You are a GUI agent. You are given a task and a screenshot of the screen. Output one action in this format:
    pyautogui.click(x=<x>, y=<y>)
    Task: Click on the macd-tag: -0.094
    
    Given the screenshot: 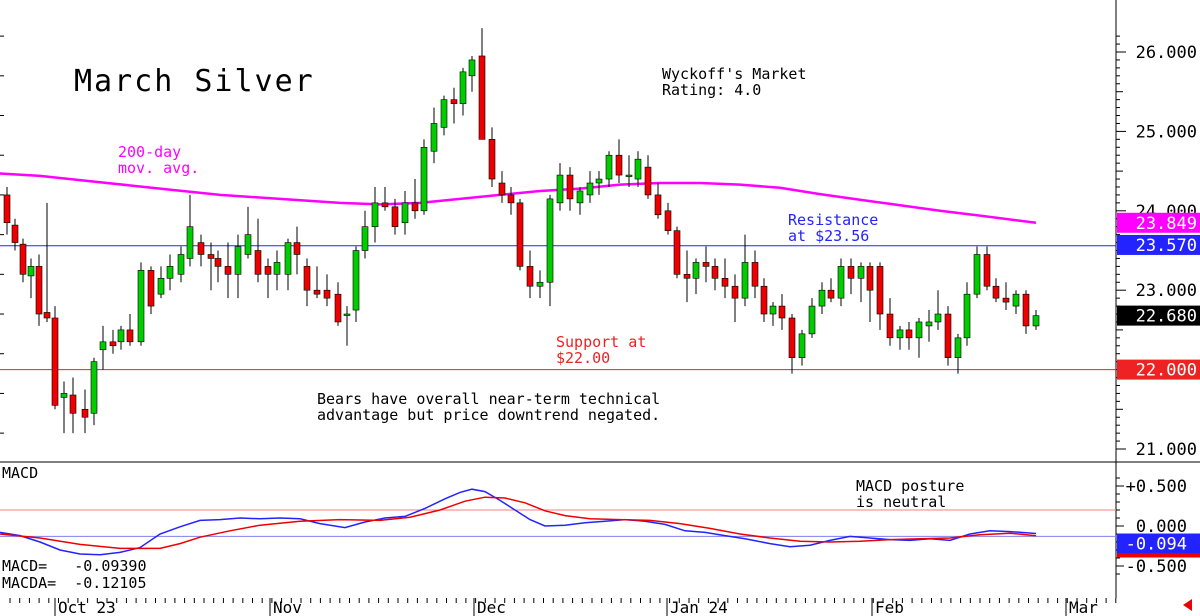 What is the action you would take?
    pyautogui.click(x=1158, y=545)
    